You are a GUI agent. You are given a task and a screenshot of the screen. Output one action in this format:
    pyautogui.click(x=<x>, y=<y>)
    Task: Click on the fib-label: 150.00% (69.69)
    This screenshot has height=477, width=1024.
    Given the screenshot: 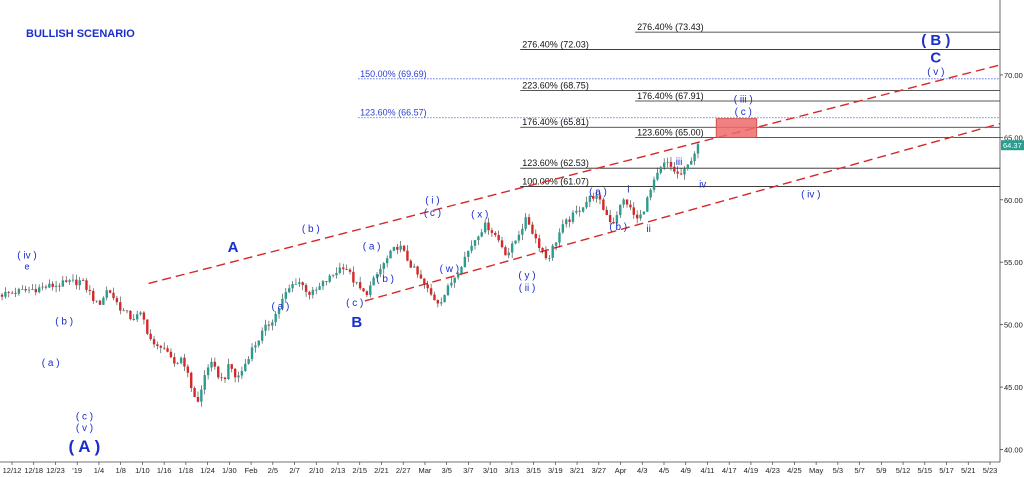 What is the action you would take?
    pyautogui.click(x=393, y=74)
    